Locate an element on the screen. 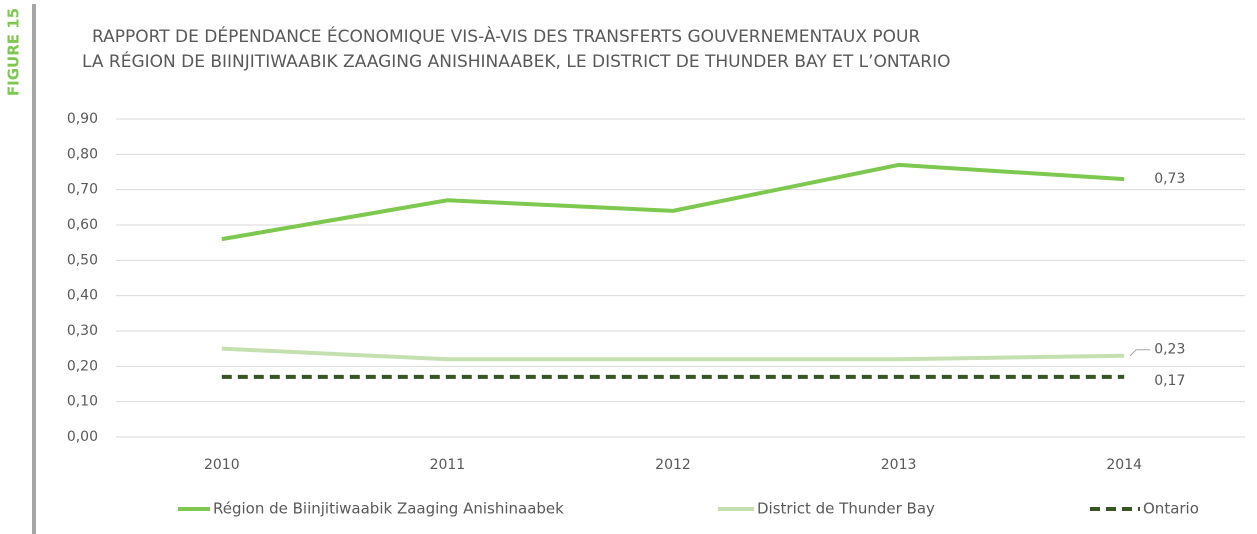 This screenshot has width=1257, height=534. legend-label: District de Thunder Bay is located at coordinates (846, 509).